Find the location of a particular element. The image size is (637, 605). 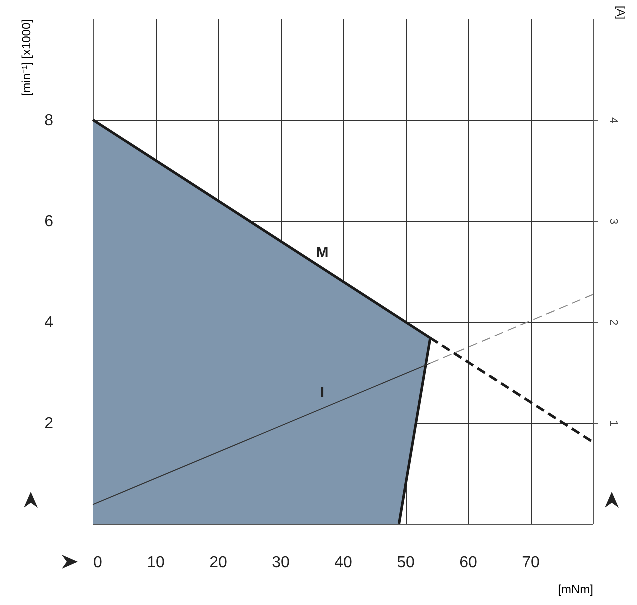

y-tick-label: 4 is located at coordinates (49, 323).